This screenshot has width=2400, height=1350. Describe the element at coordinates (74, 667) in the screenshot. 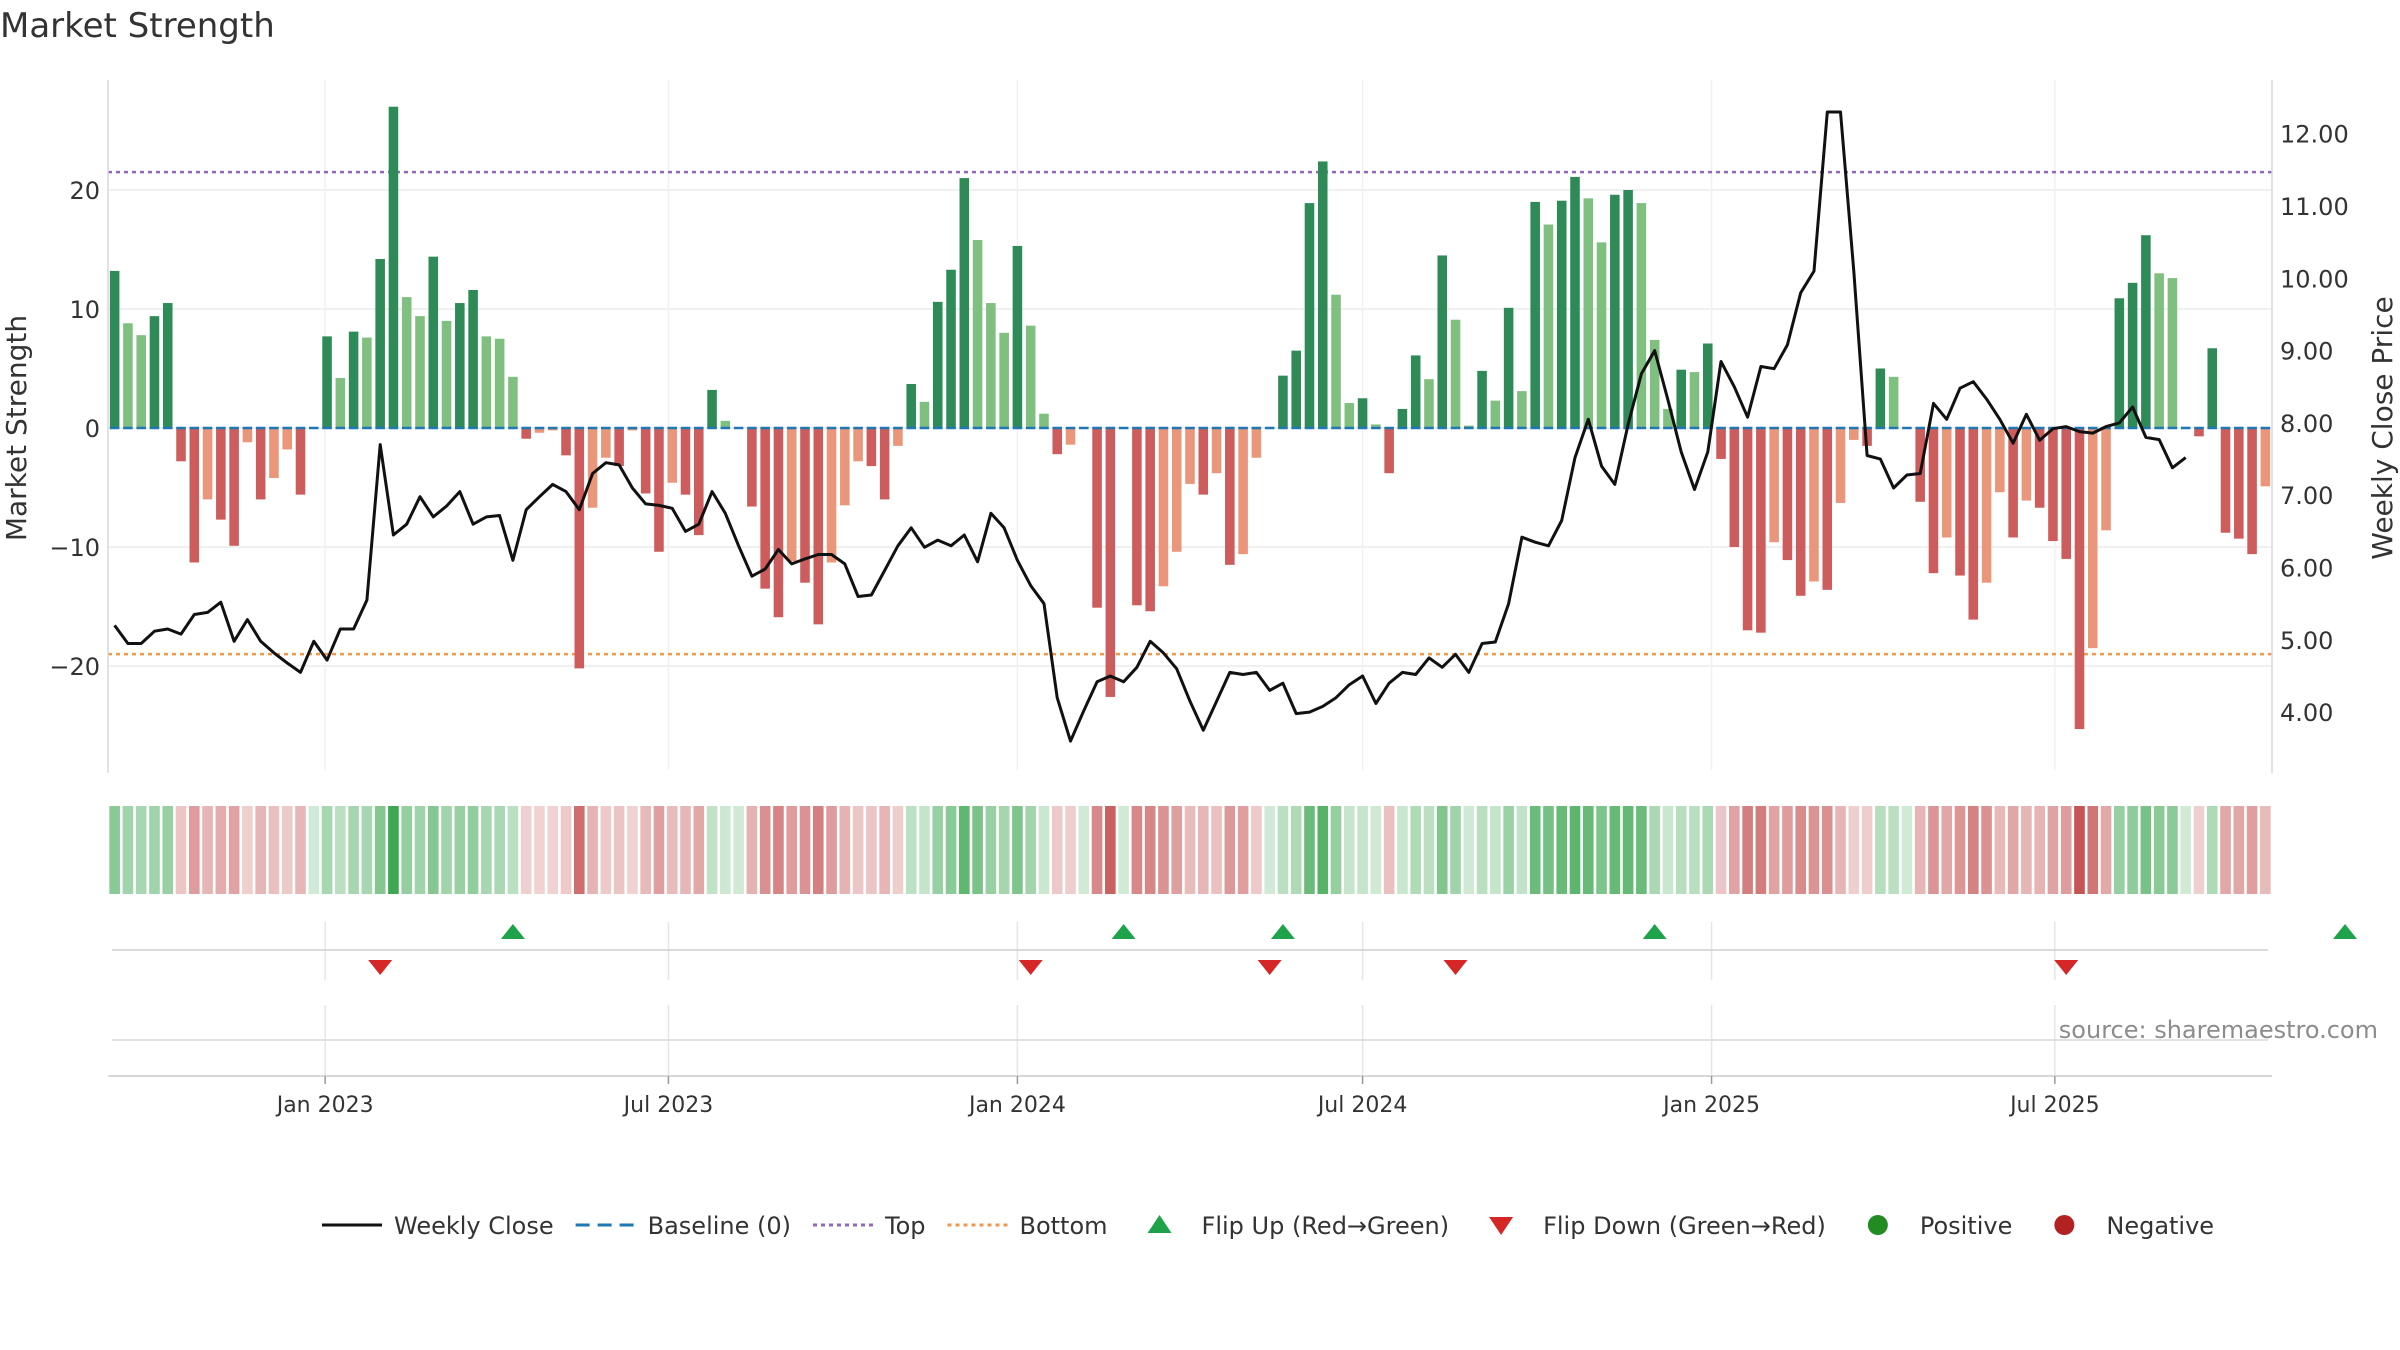

I see `y-tick-label: −20` at that location.